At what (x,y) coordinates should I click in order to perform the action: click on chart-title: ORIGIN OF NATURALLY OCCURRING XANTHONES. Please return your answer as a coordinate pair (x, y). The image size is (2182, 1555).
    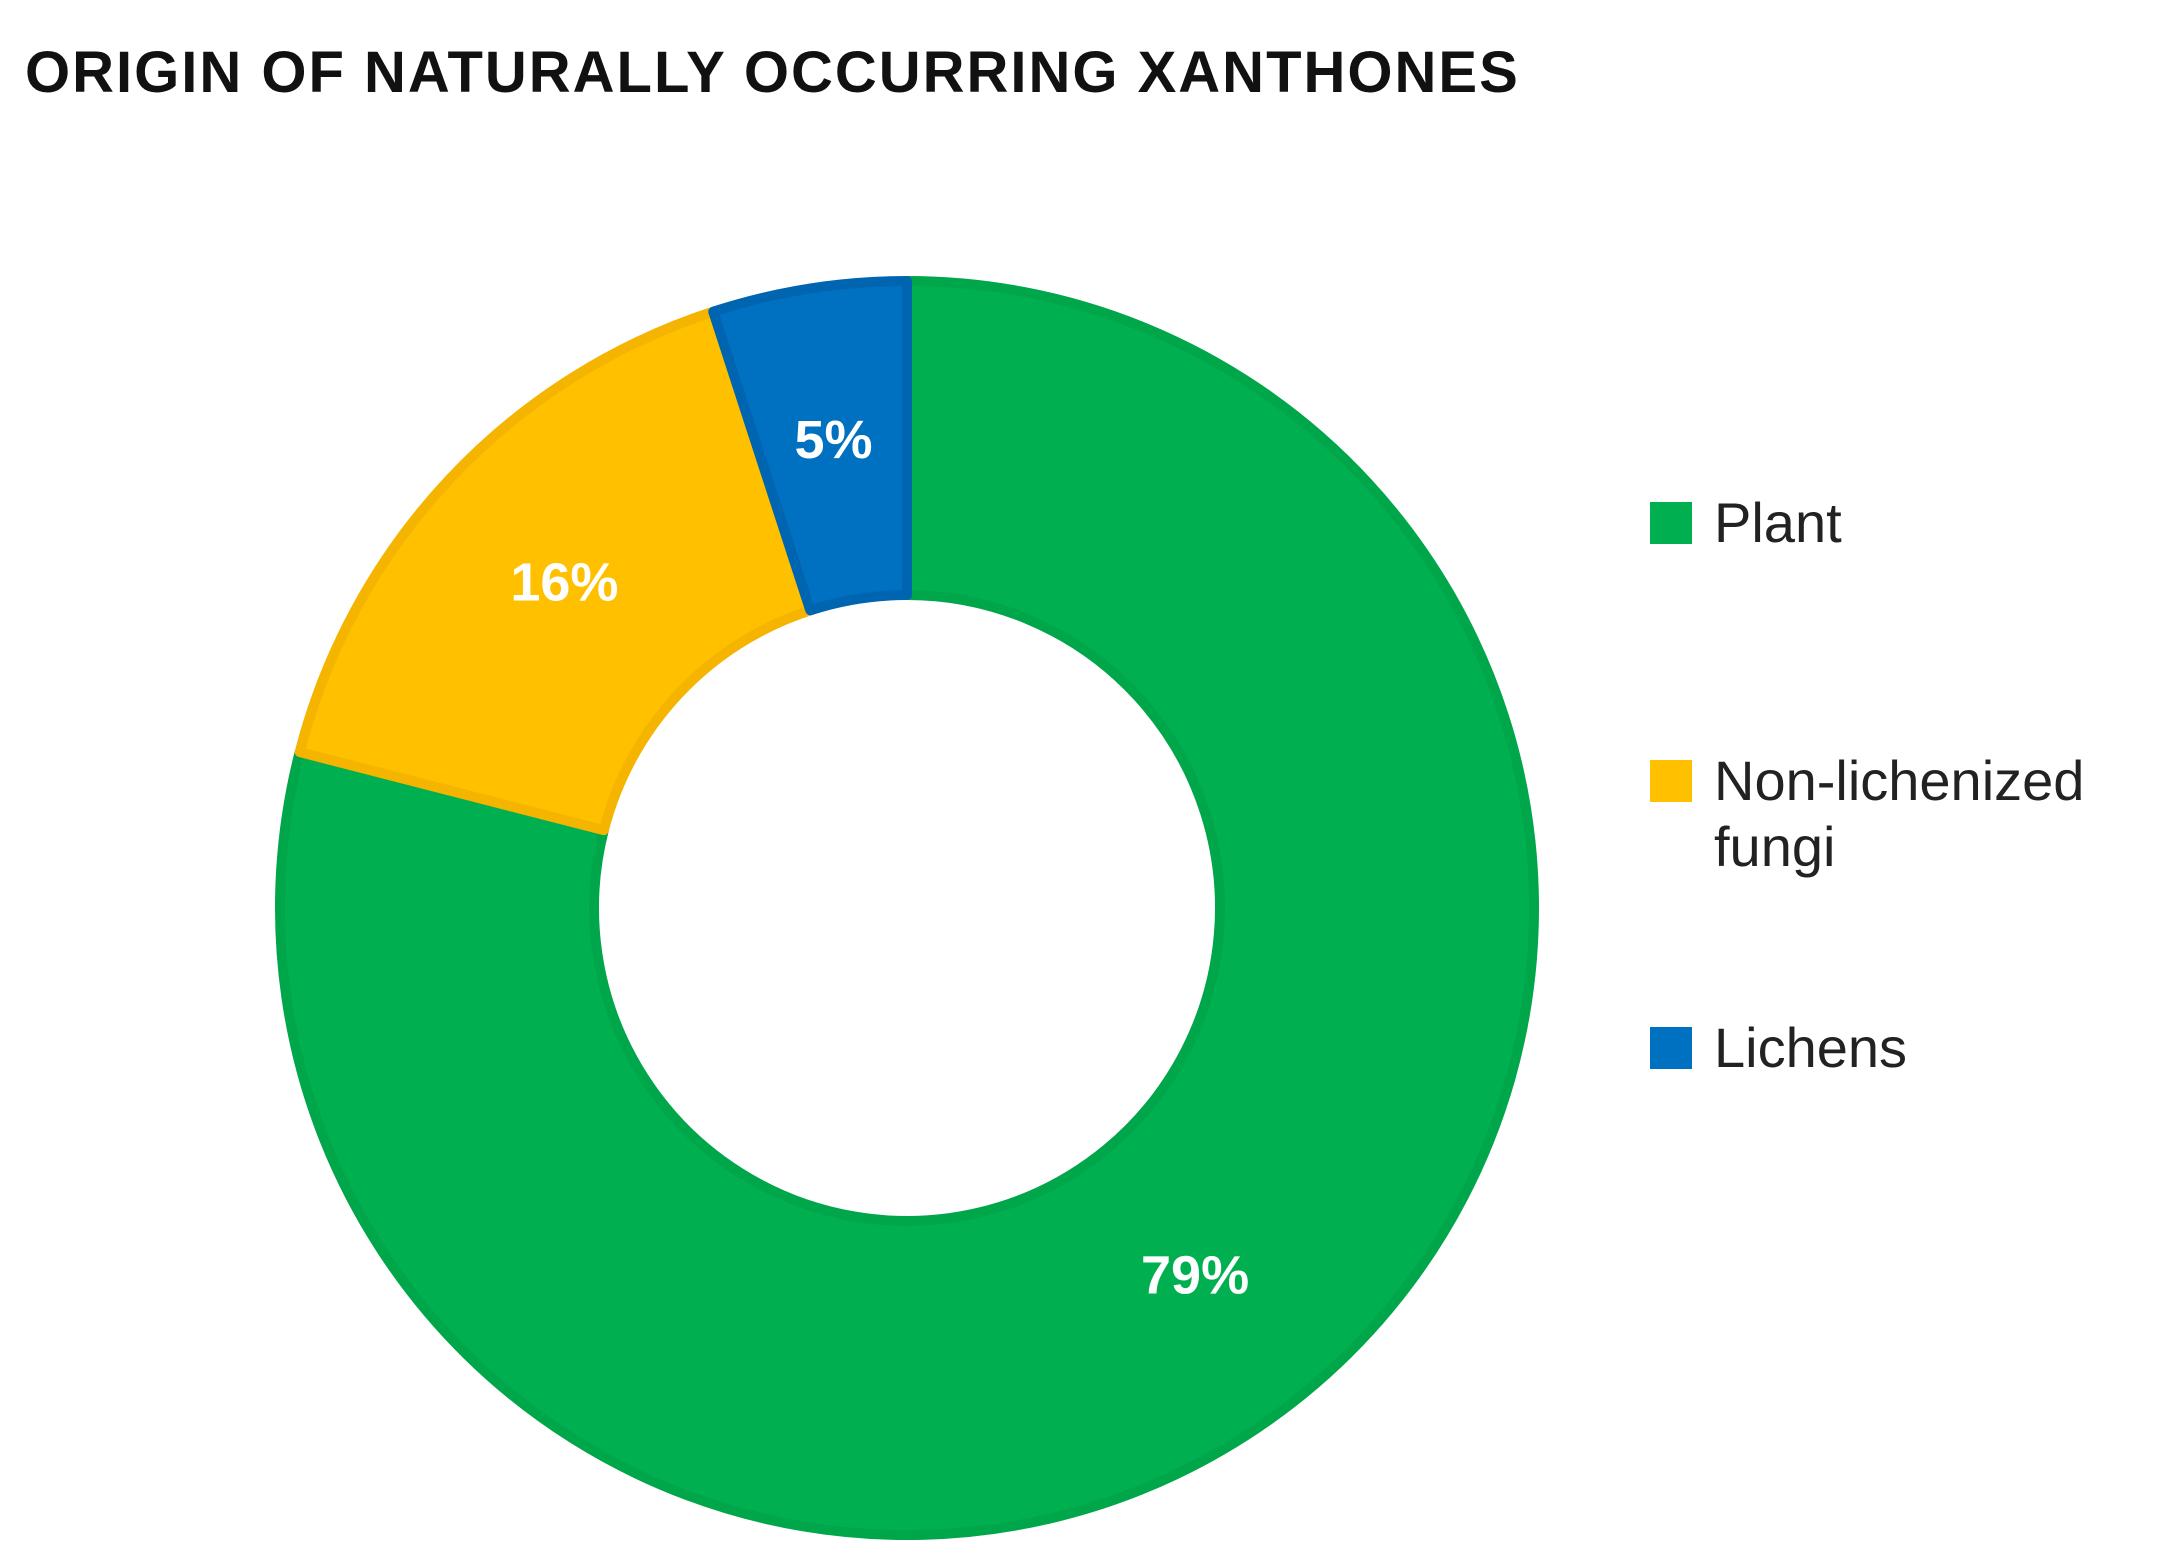
    Looking at the image, I should click on (772, 72).